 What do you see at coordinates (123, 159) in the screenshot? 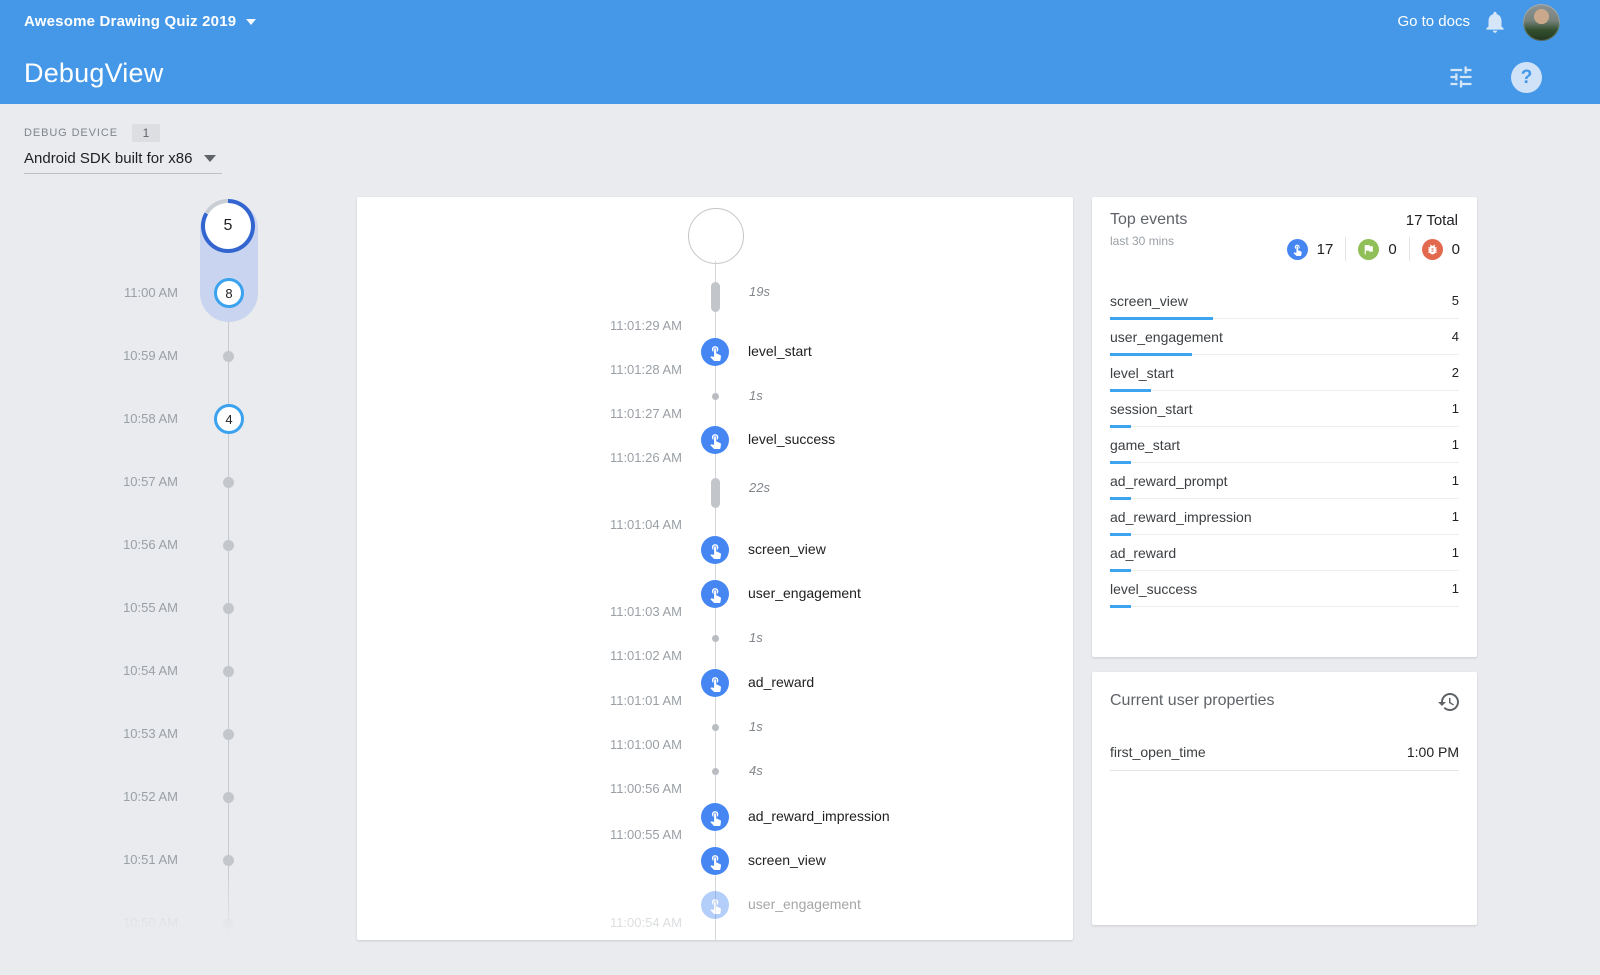
I see `device-select: Android SDK built for x86` at bounding box center [123, 159].